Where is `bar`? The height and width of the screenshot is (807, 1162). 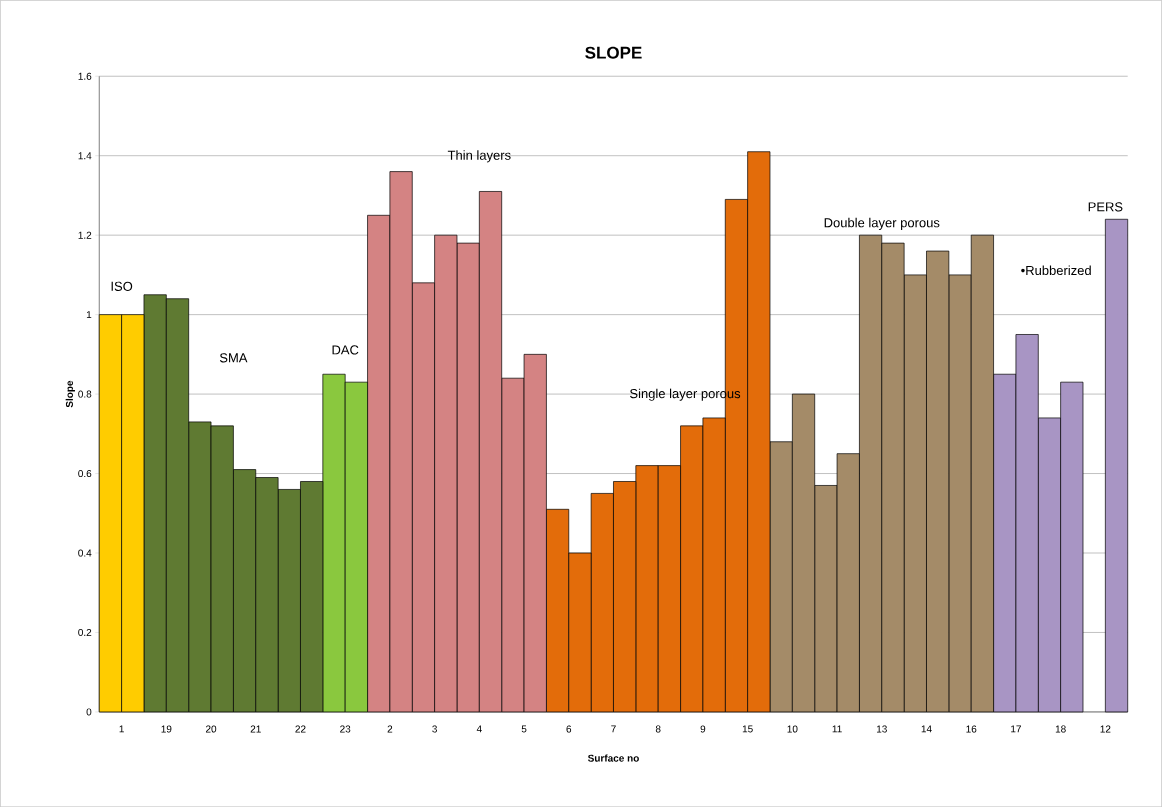
bar is located at coordinates (1117, 465).